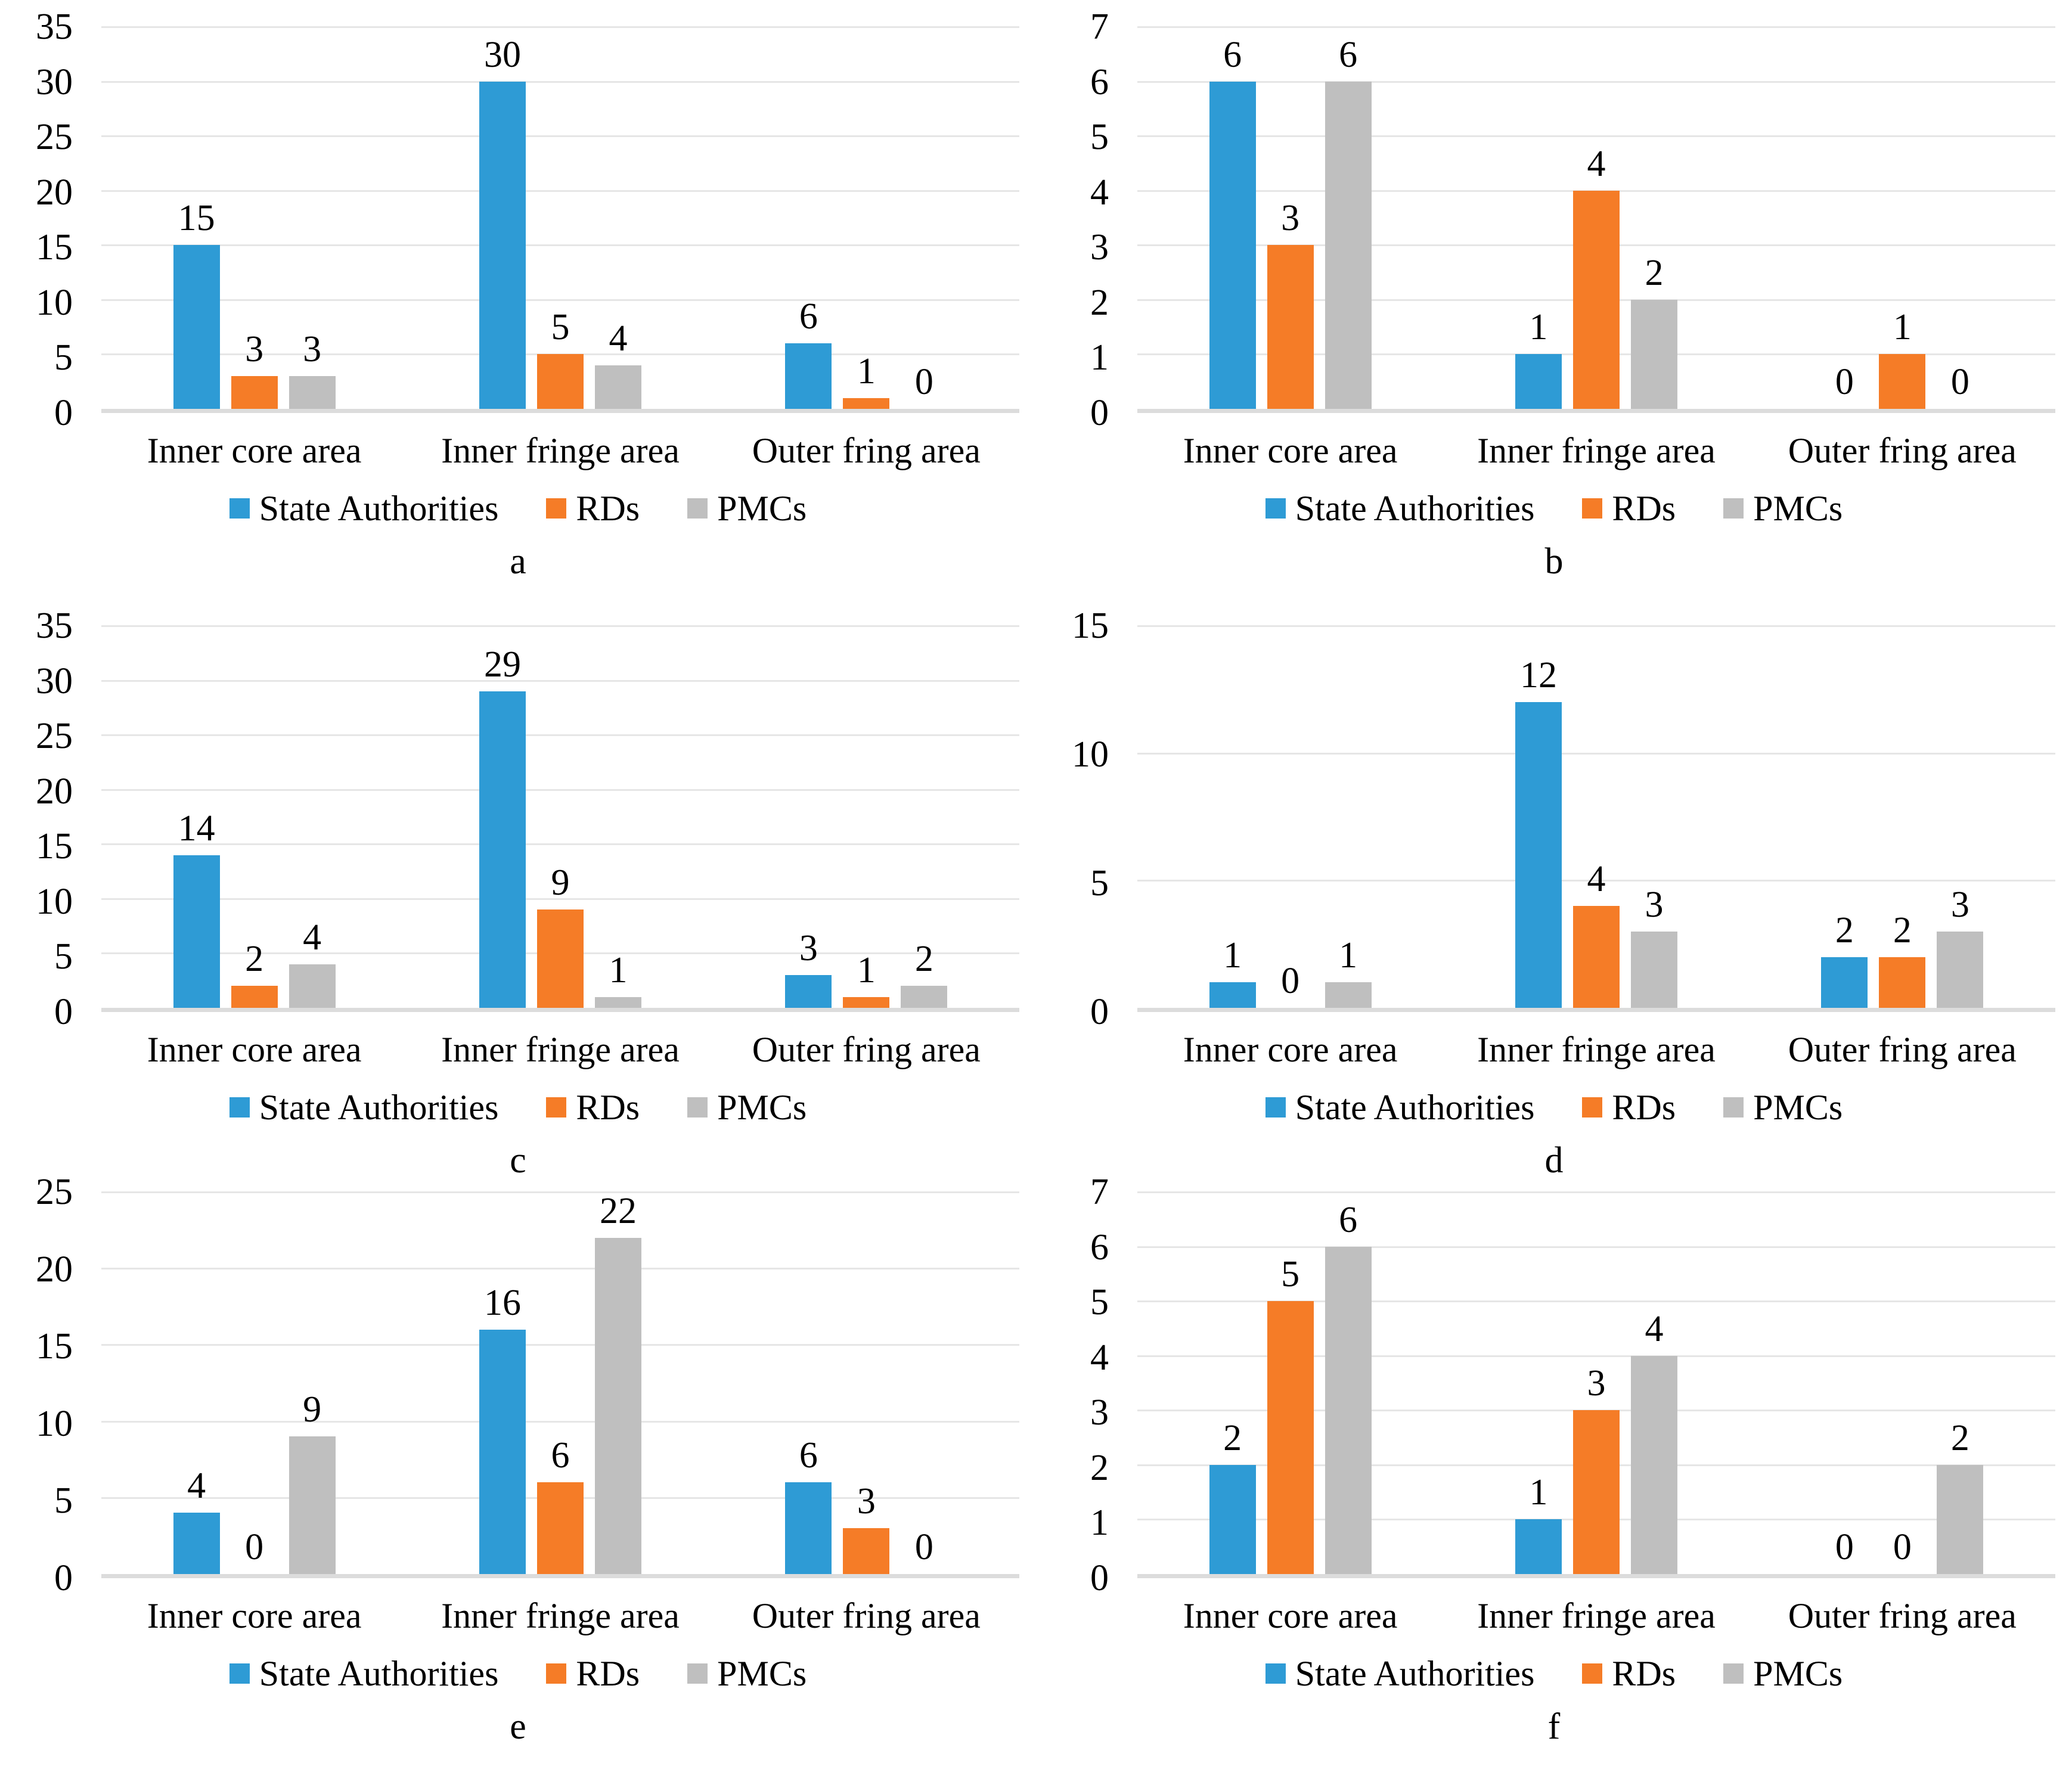 This screenshot has height=1788, width=2072. Describe the element at coordinates (1783, 1673) in the screenshot. I see `legend-item-pmcs: PMCs` at that location.